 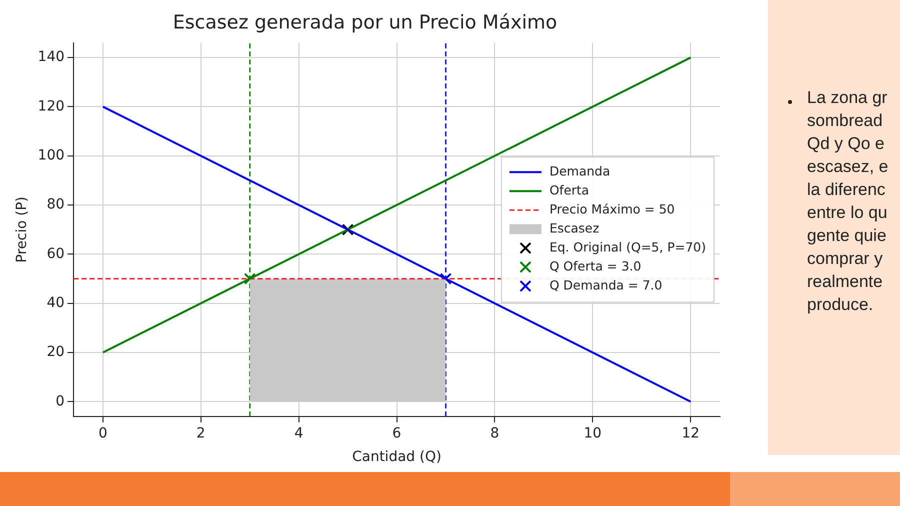 I want to click on legend-label: Eq. Original (Q=5, P=70), so click(x=627, y=246).